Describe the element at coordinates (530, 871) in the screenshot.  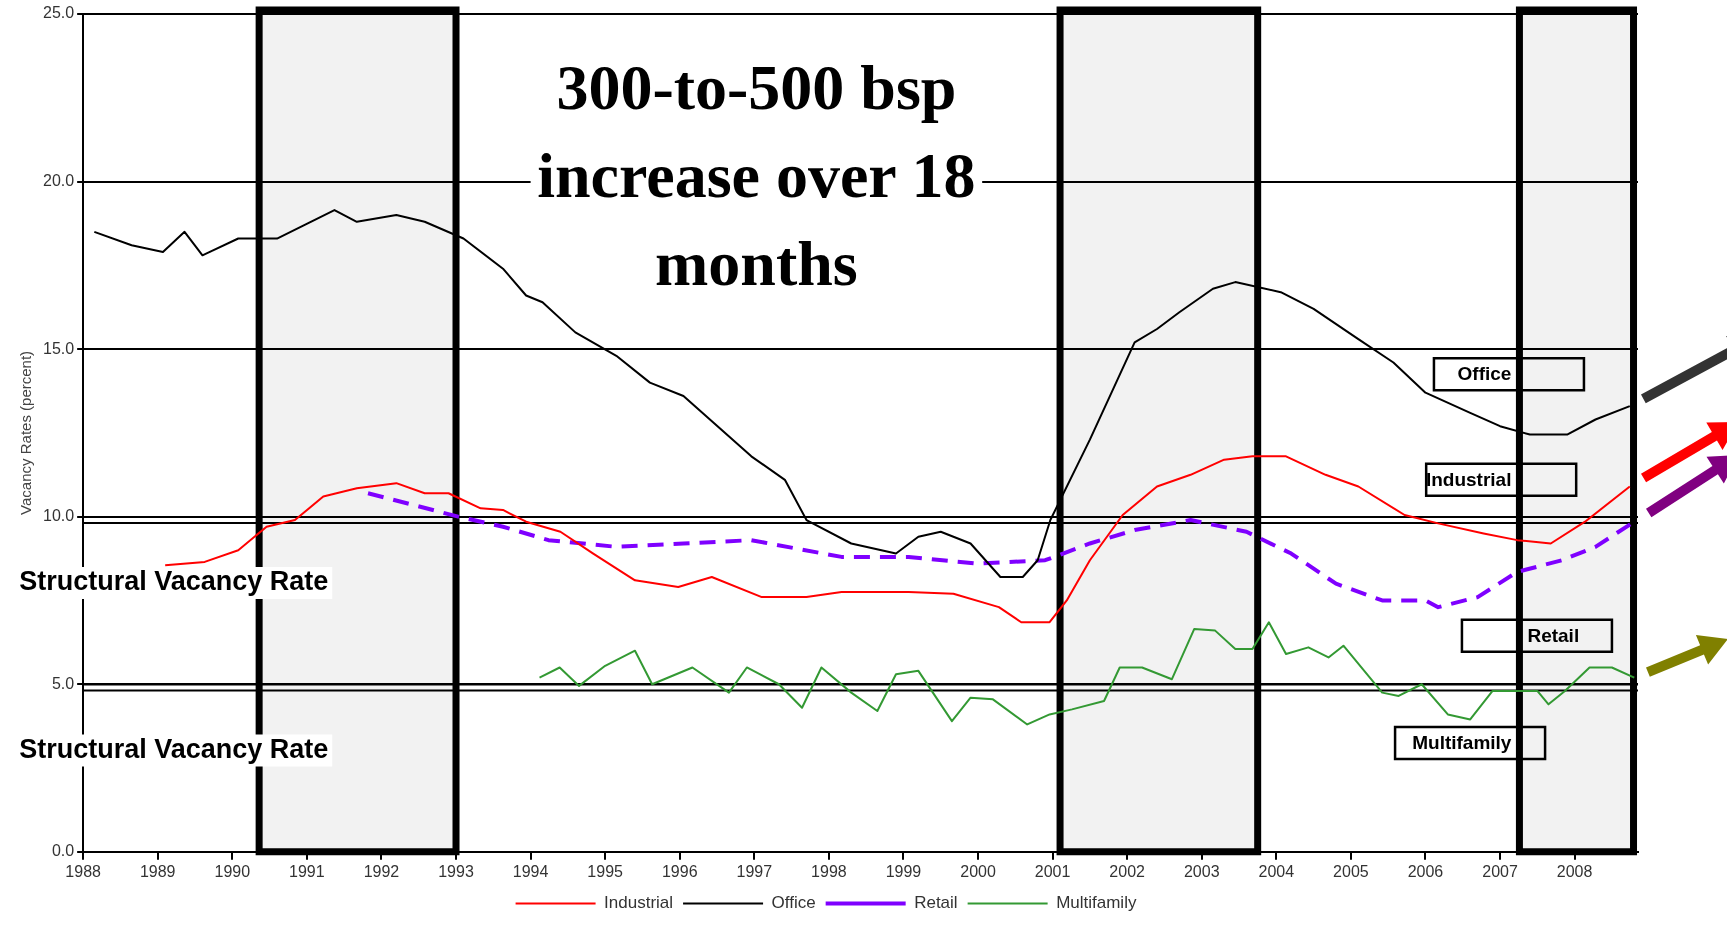
I see `x-tick-label: 1994` at that location.